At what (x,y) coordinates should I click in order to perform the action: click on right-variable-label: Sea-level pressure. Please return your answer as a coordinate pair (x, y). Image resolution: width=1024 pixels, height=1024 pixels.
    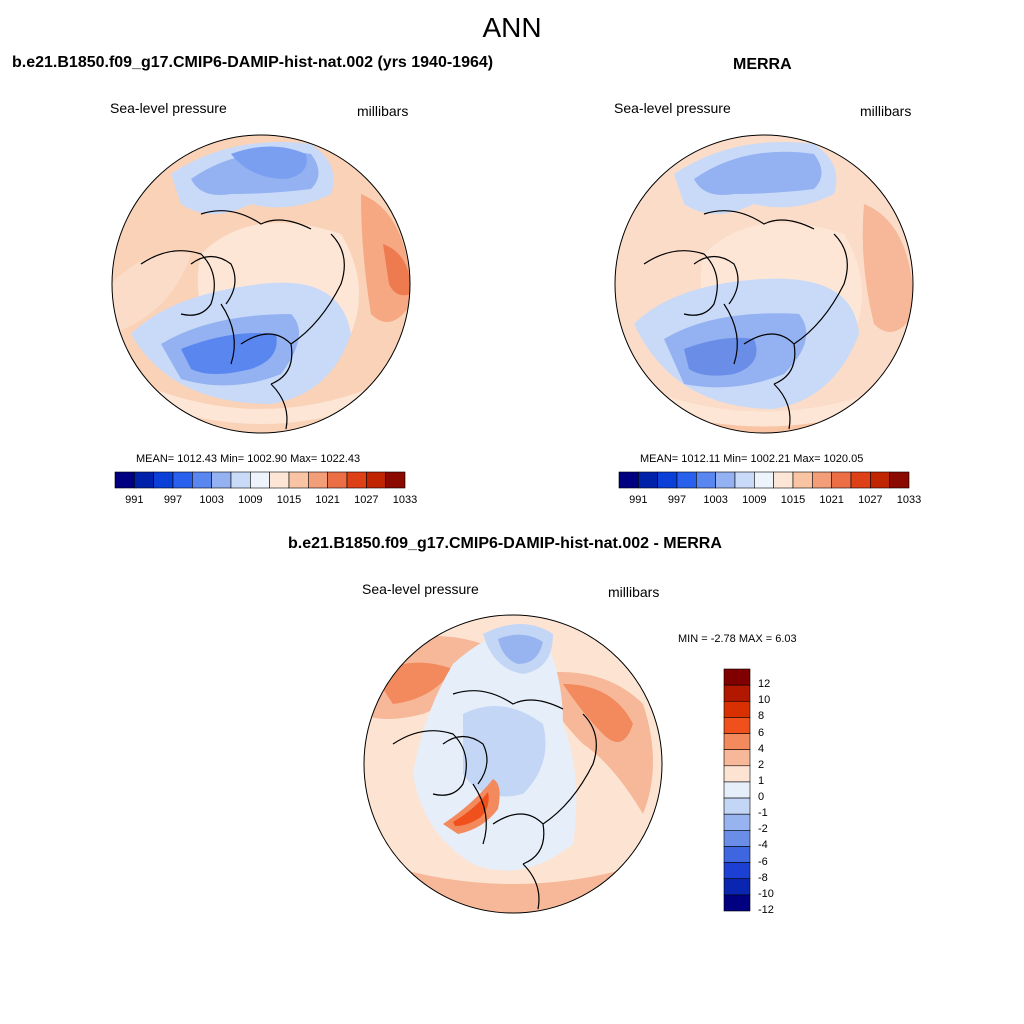
    Looking at the image, I should click on (672, 108).